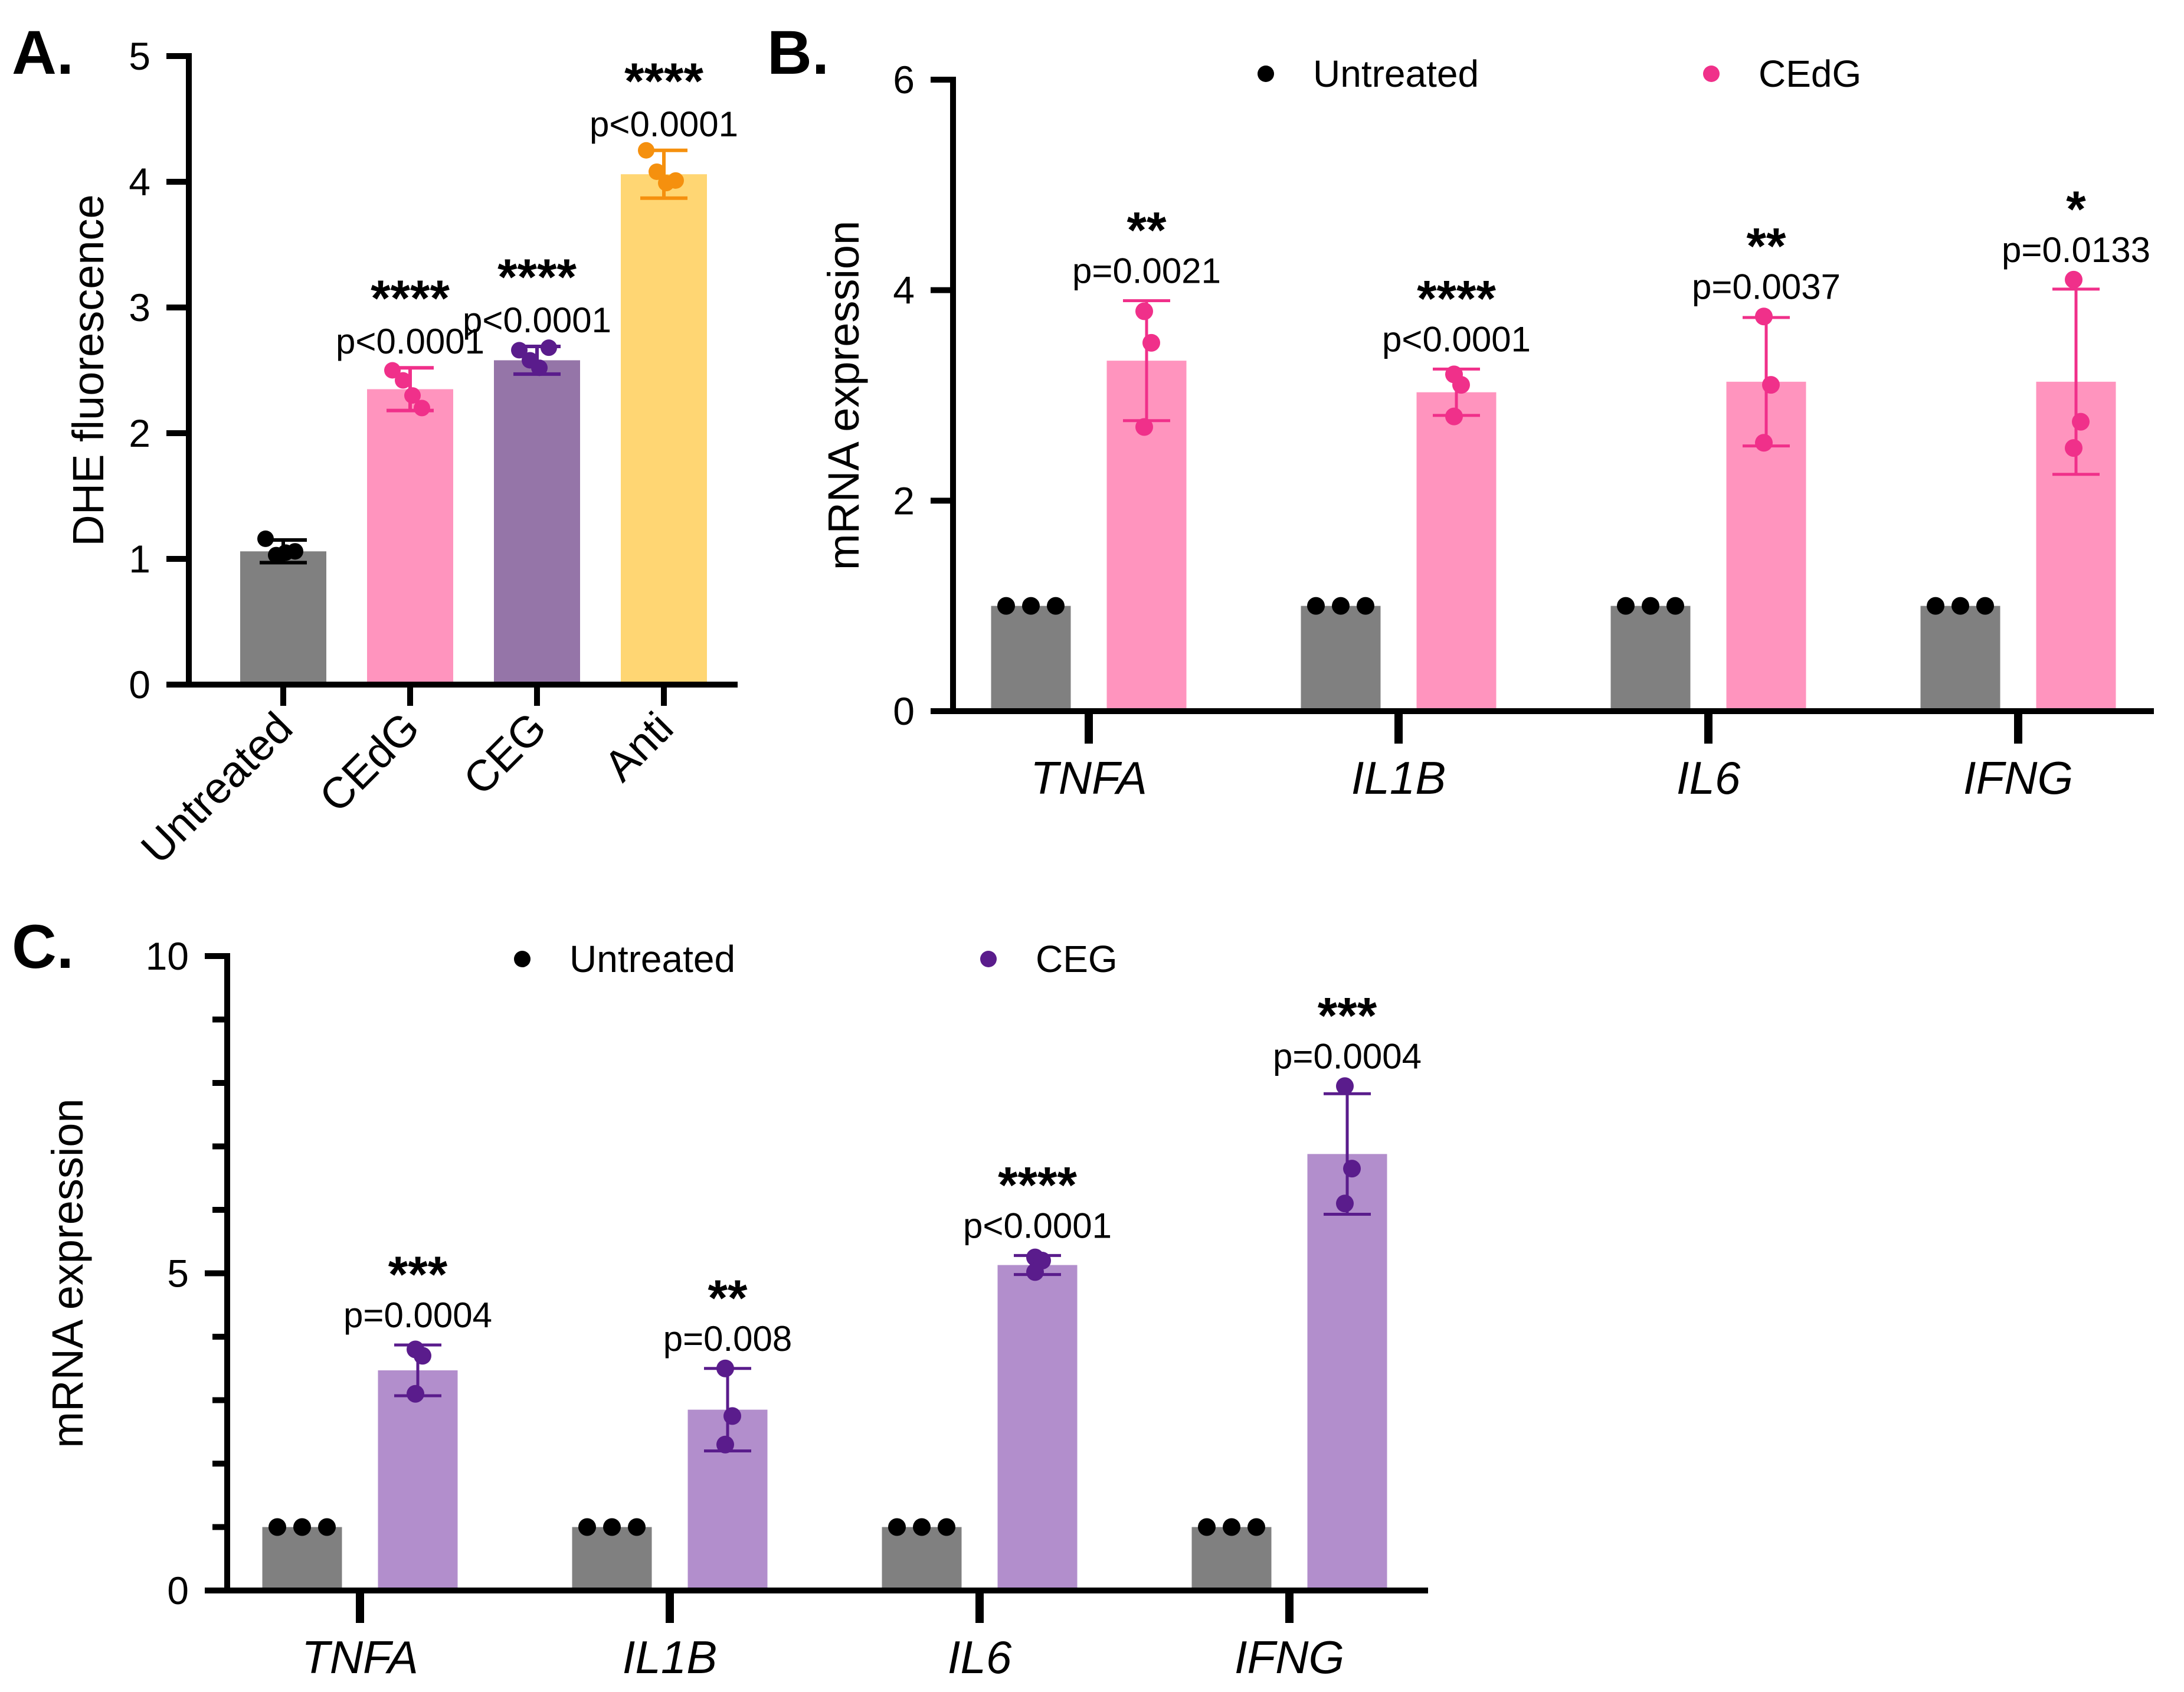 This screenshot has height=1692, width=2184. What do you see at coordinates (1289, 1657) in the screenshot?
I see `category-label: IFNG` at bounding box center [1289, 1657].